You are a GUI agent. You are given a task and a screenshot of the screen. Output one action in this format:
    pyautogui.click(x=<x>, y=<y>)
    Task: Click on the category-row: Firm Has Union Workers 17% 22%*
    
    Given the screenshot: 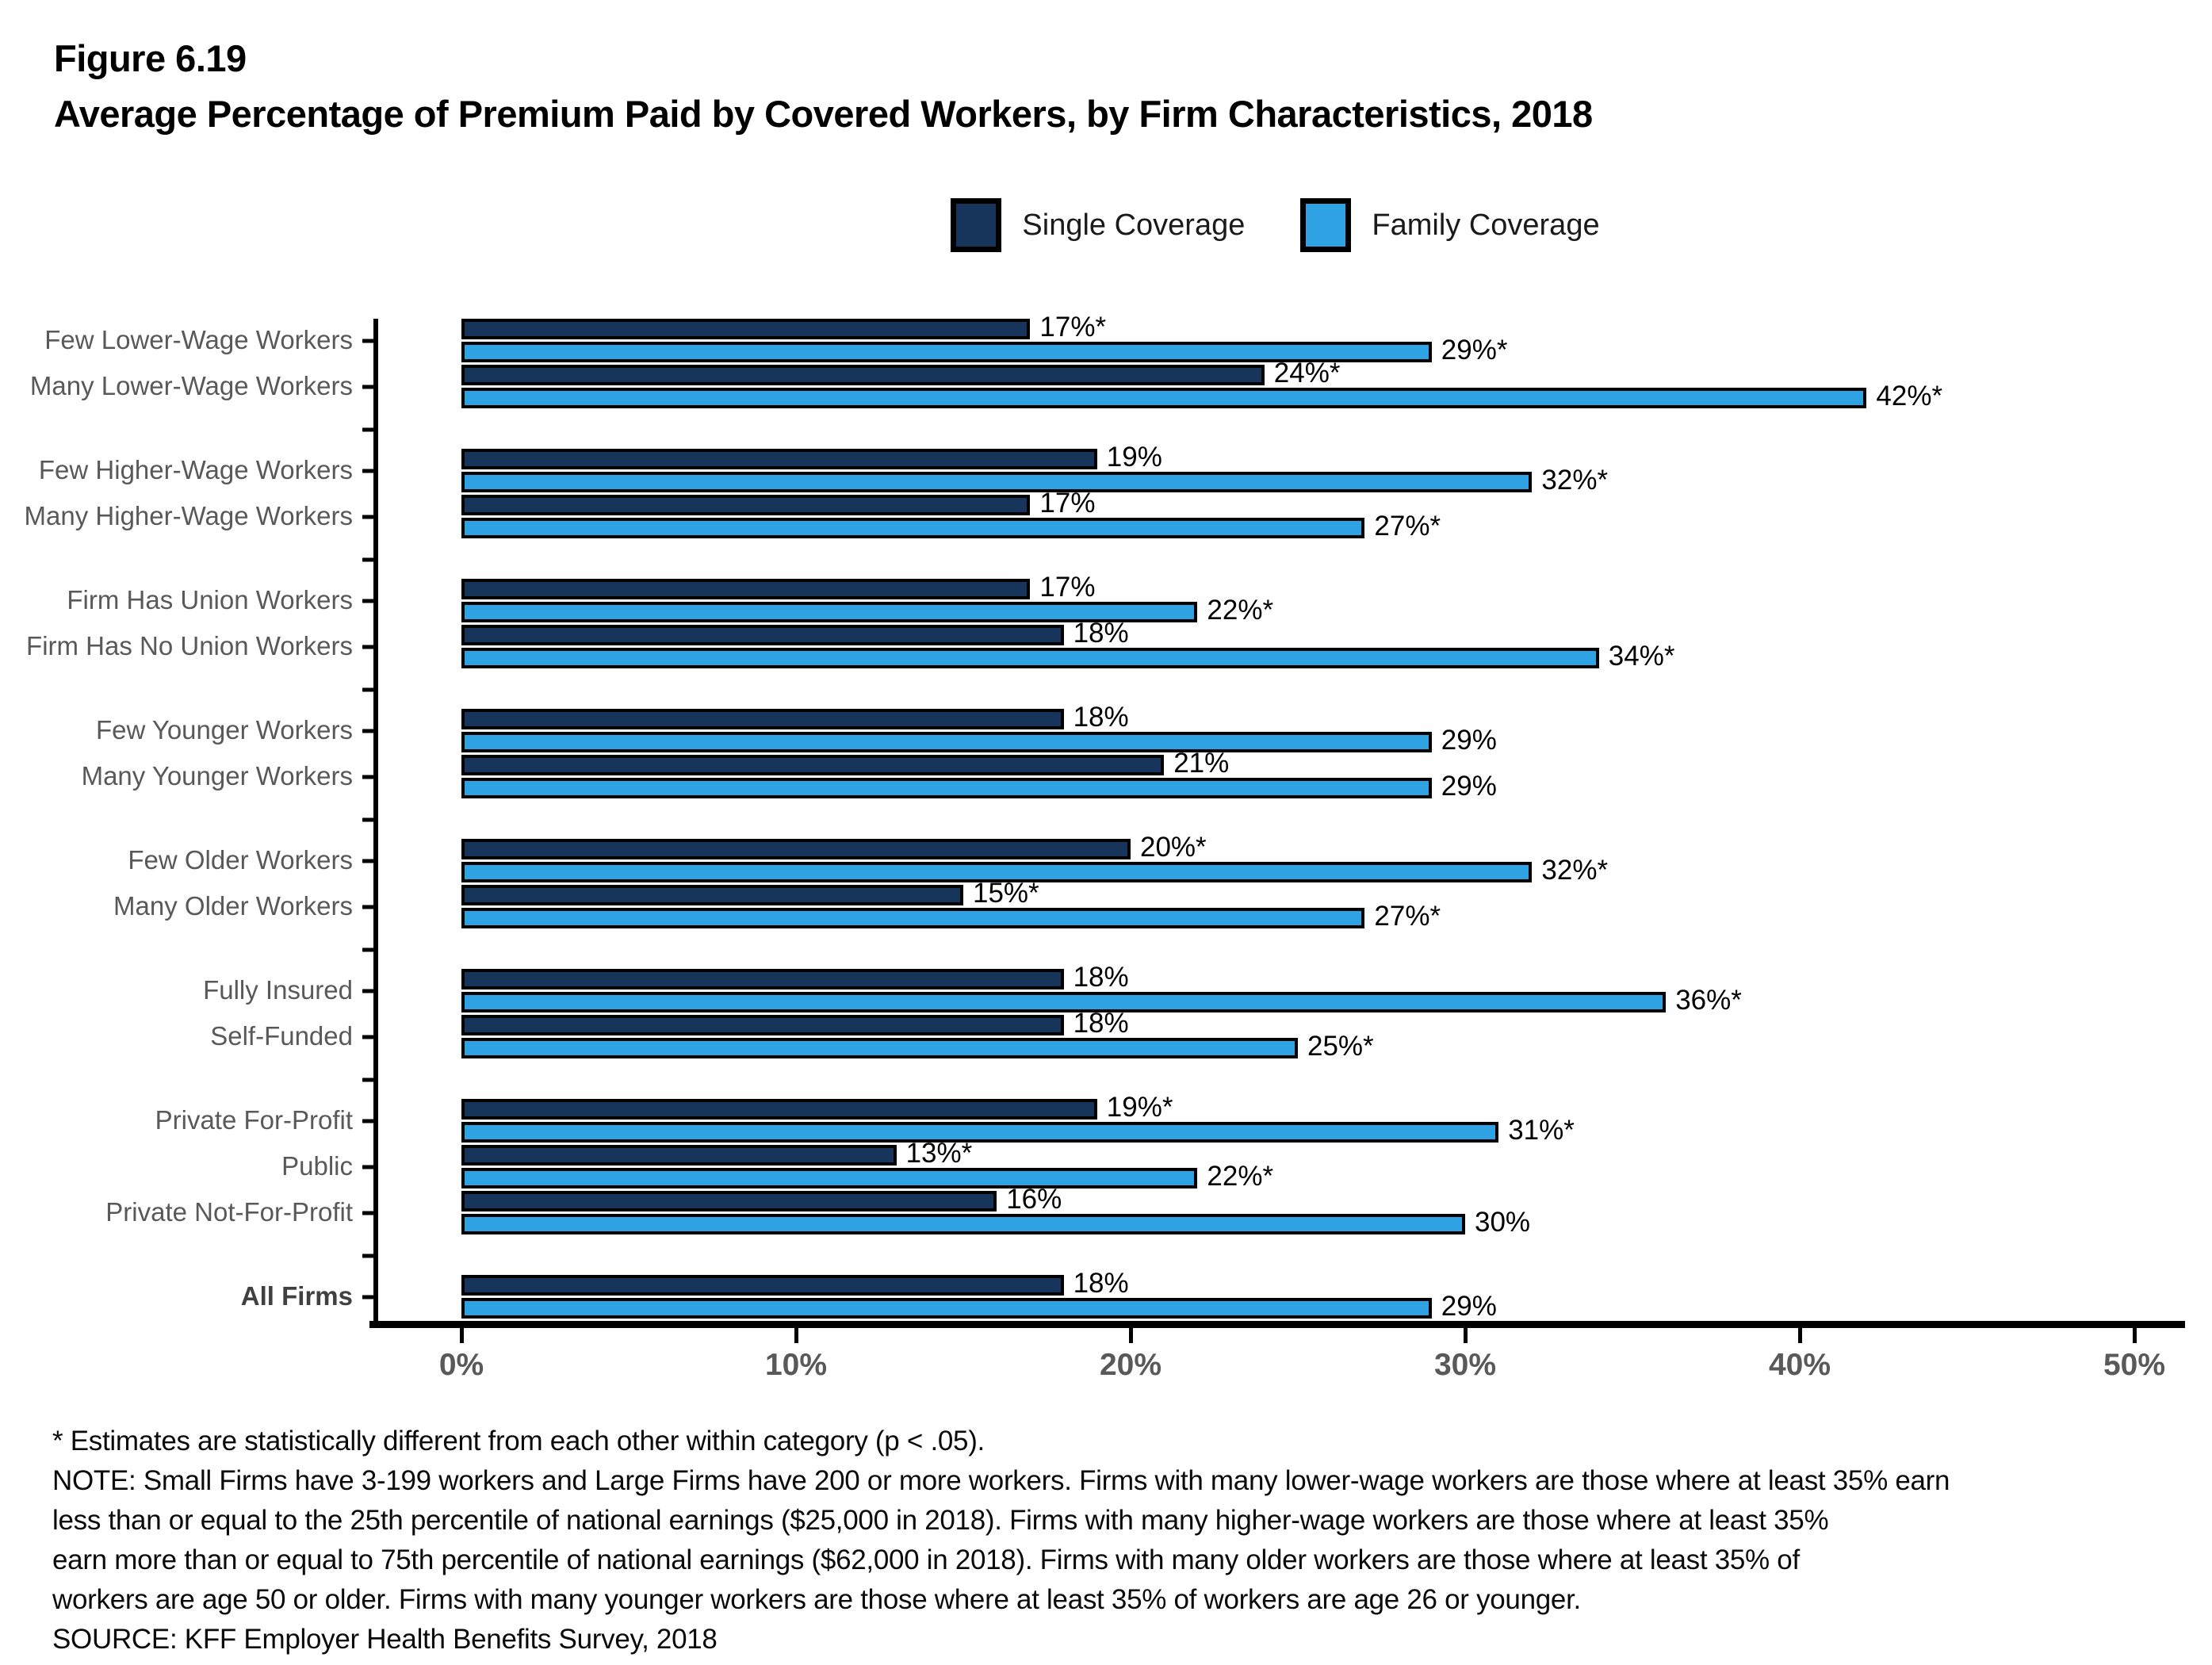 What is the action you would take?
    pyautogui.click(x=1106, y=599)
    